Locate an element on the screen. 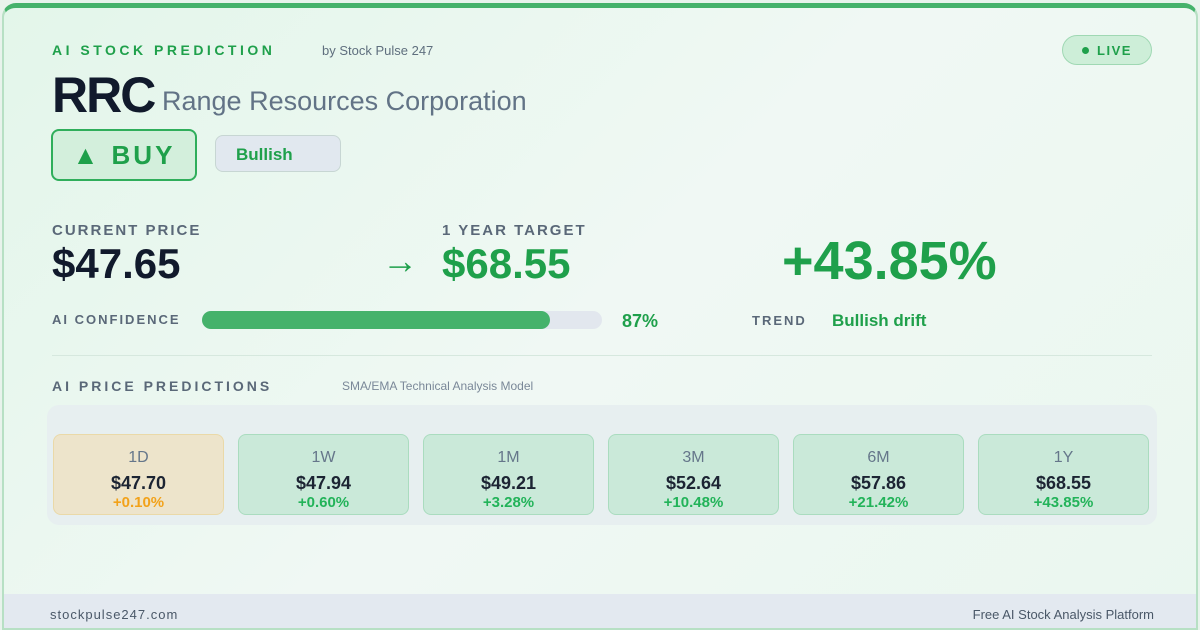 The height and width of the screenshot is (630, 1200). prediction-1y: 1Y $68.55 +43.85% is located at coordinates (1063, 474).